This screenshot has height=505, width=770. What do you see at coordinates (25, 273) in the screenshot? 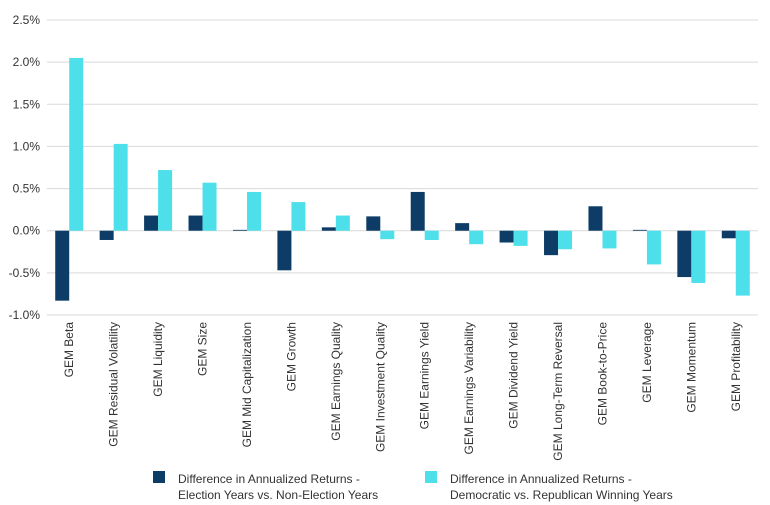
I see `y-tick-label: -0.5%` at bounding box center [25, 273].